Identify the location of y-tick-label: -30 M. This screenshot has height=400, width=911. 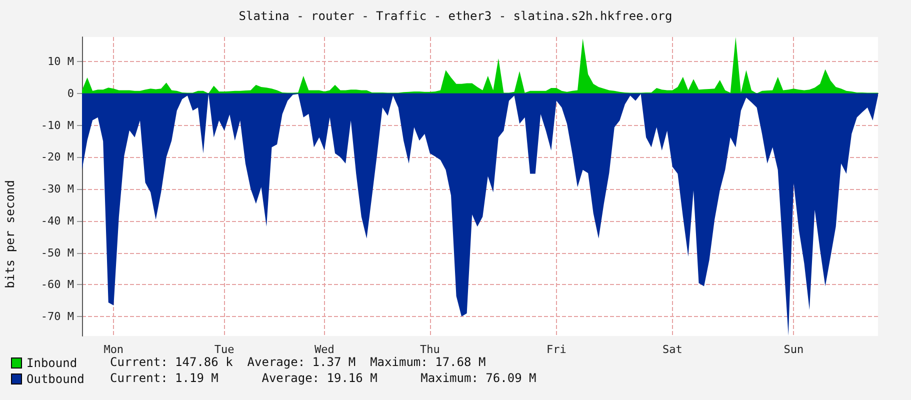
(57, 189).